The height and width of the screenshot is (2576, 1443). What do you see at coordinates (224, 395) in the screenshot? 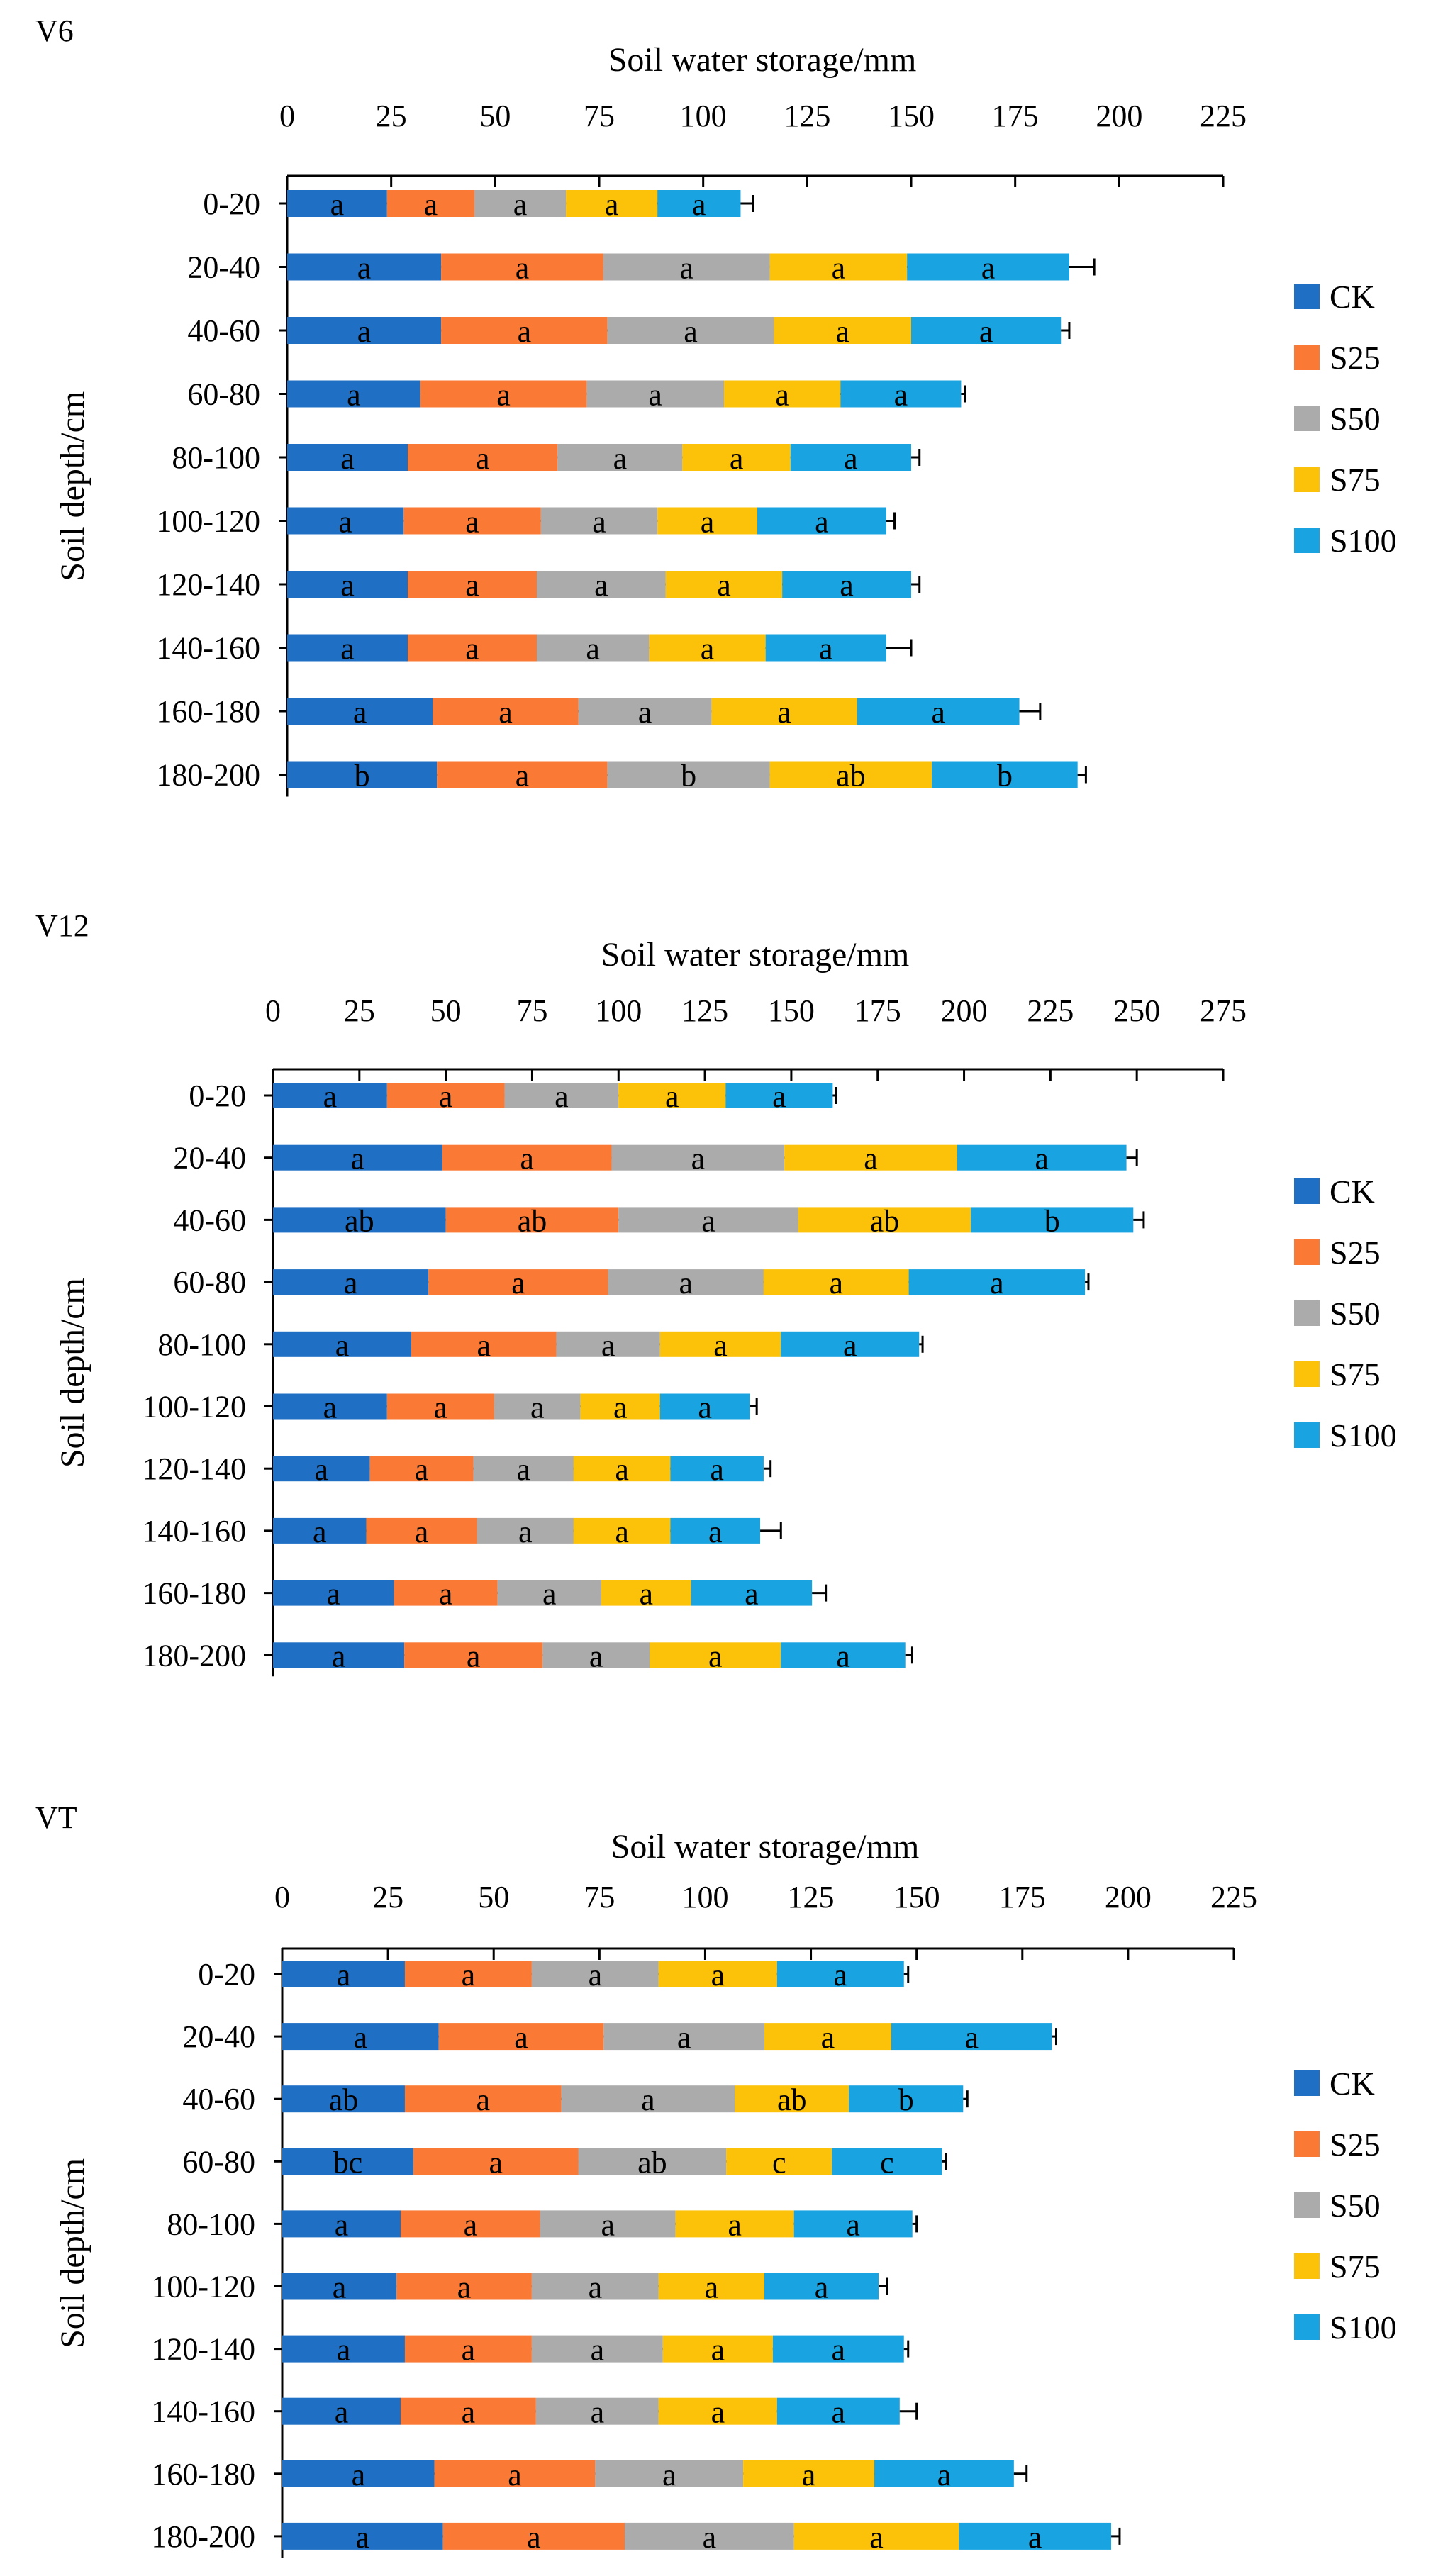
I see `y-tick-label: 60-80` at bounding box center [224, 395].